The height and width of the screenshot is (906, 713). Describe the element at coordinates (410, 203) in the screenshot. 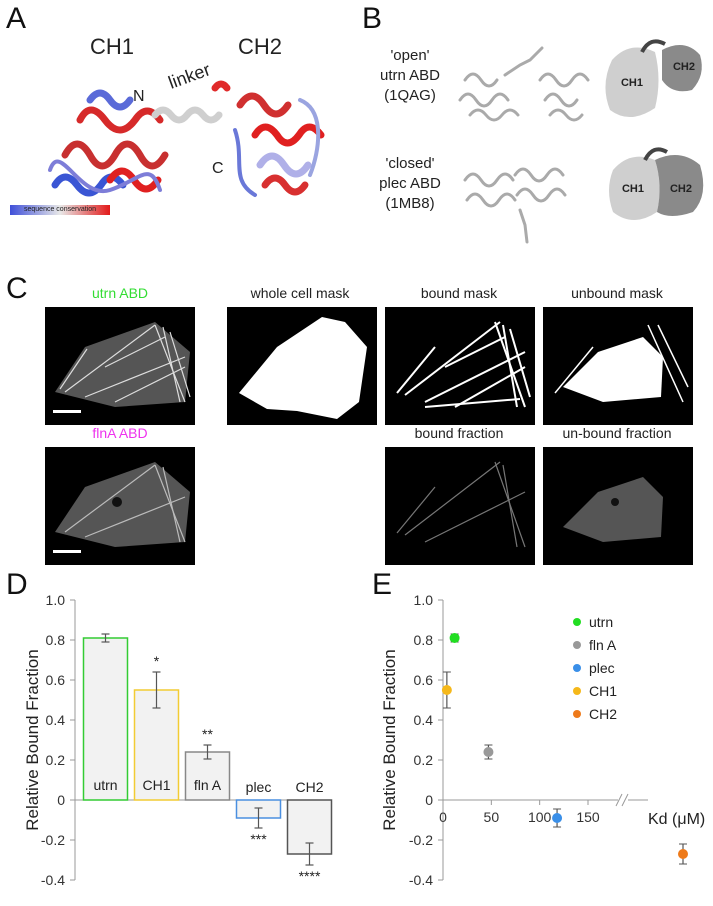

I see `closed-pdb-label: (1MB8)` at that location.